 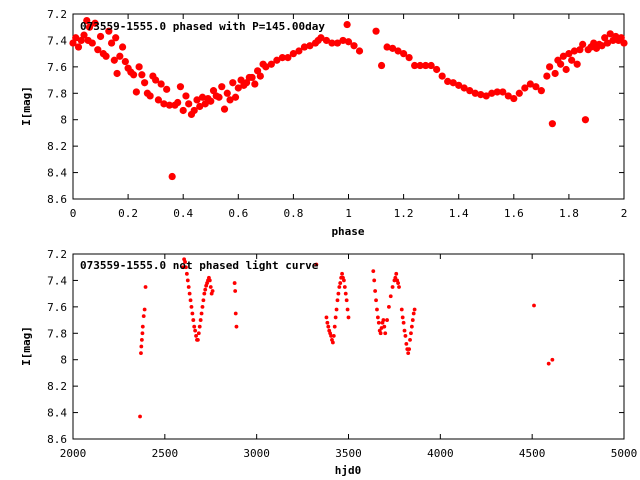 What do you see at coordinates (532, 453) in the screenshot?
I see `unphased-x-tick-label: 4500` at bounding box center [532, 453].